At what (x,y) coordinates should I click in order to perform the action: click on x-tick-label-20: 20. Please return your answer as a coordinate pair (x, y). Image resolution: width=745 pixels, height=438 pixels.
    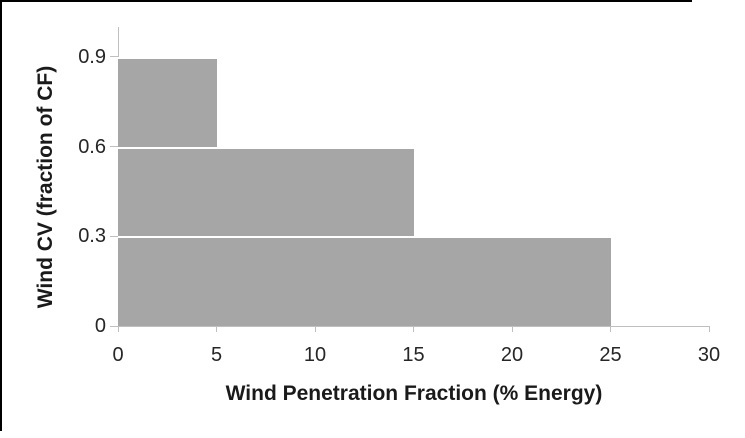
    Looking at the image, I should click on (512, 355).